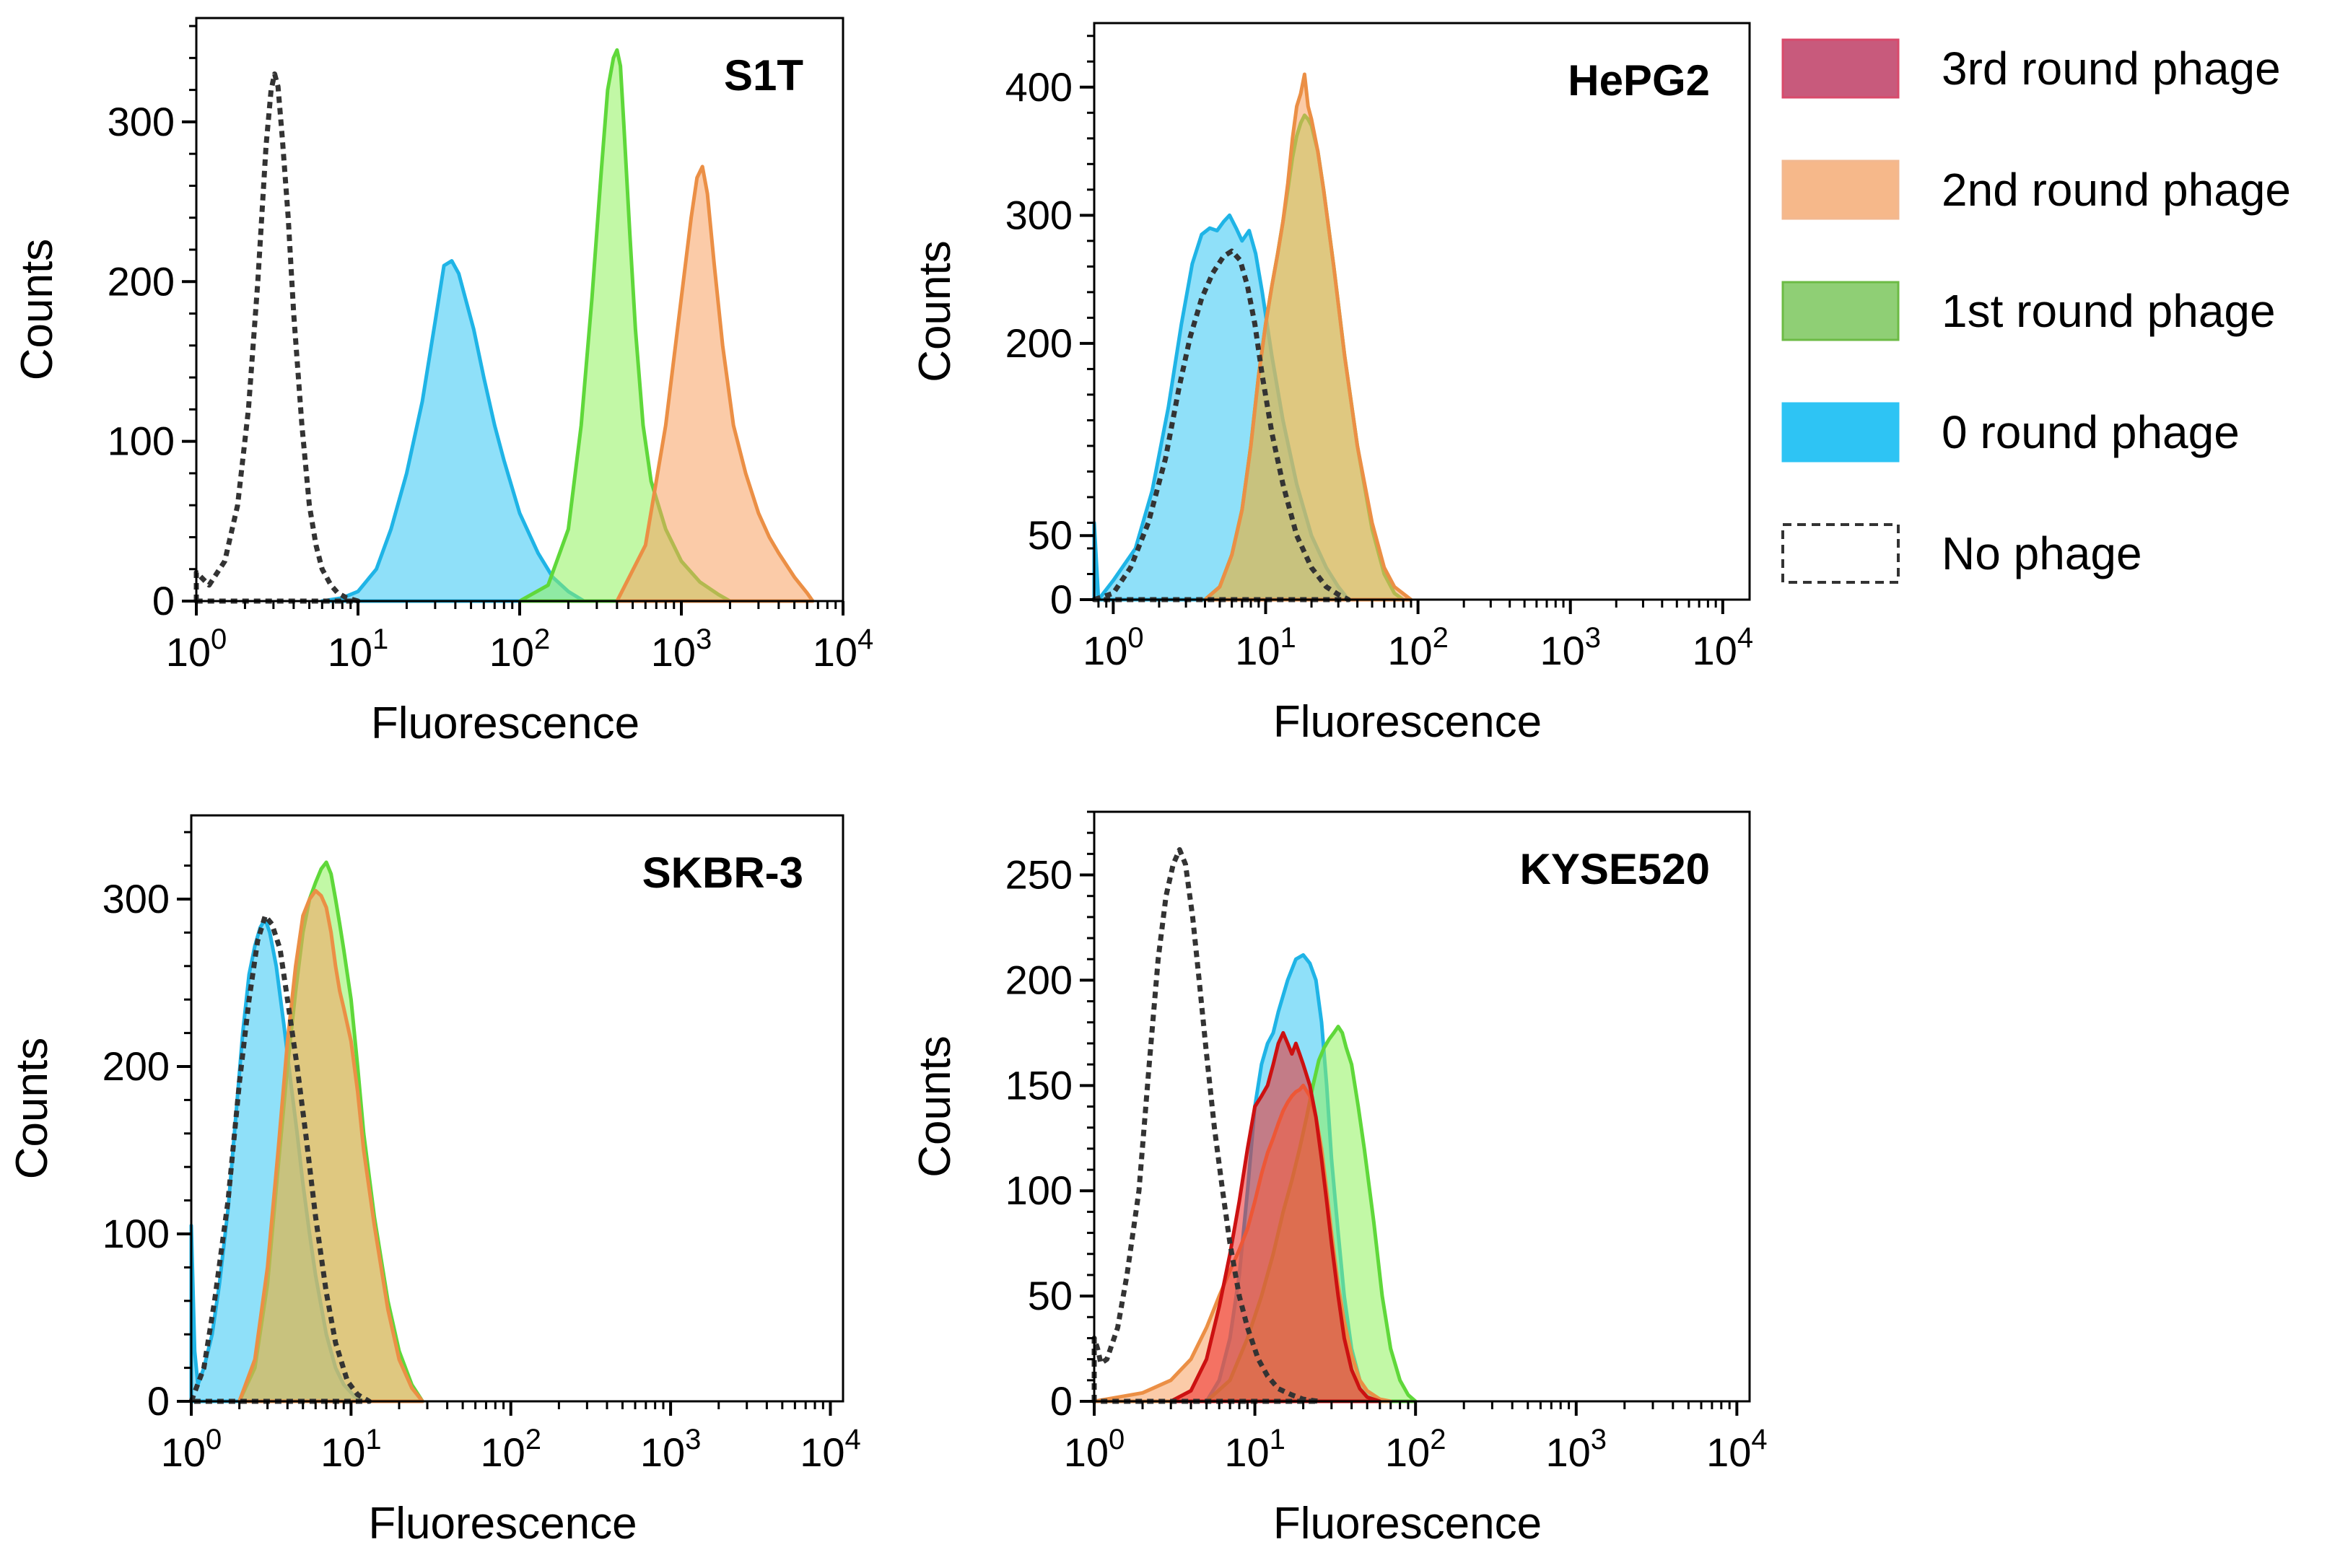 Image resolution: width=2327 pixels, height=1568 pixels. Describe the element at coordinates (1841, 189) in the screenshot. I see `legend-swatch-2nd-round-phage` at that location.